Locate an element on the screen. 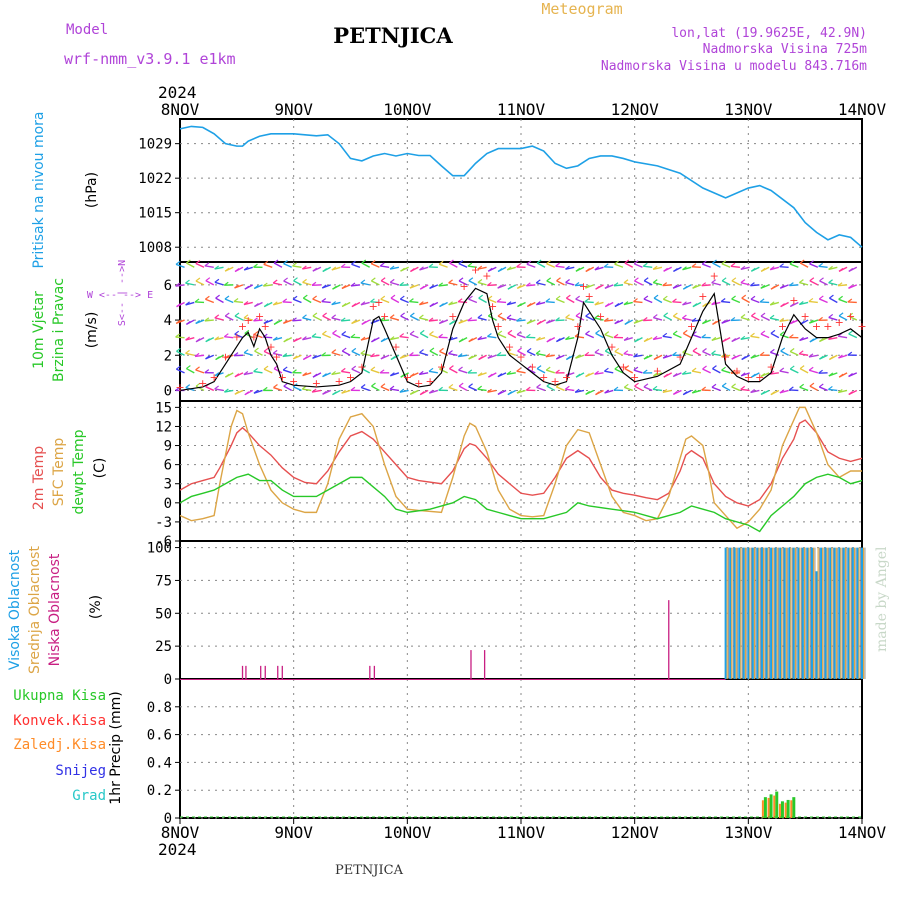 This screenshot has width=900, height=900. y-tick-label-wind: 4 is located at coordinates (168, 321).